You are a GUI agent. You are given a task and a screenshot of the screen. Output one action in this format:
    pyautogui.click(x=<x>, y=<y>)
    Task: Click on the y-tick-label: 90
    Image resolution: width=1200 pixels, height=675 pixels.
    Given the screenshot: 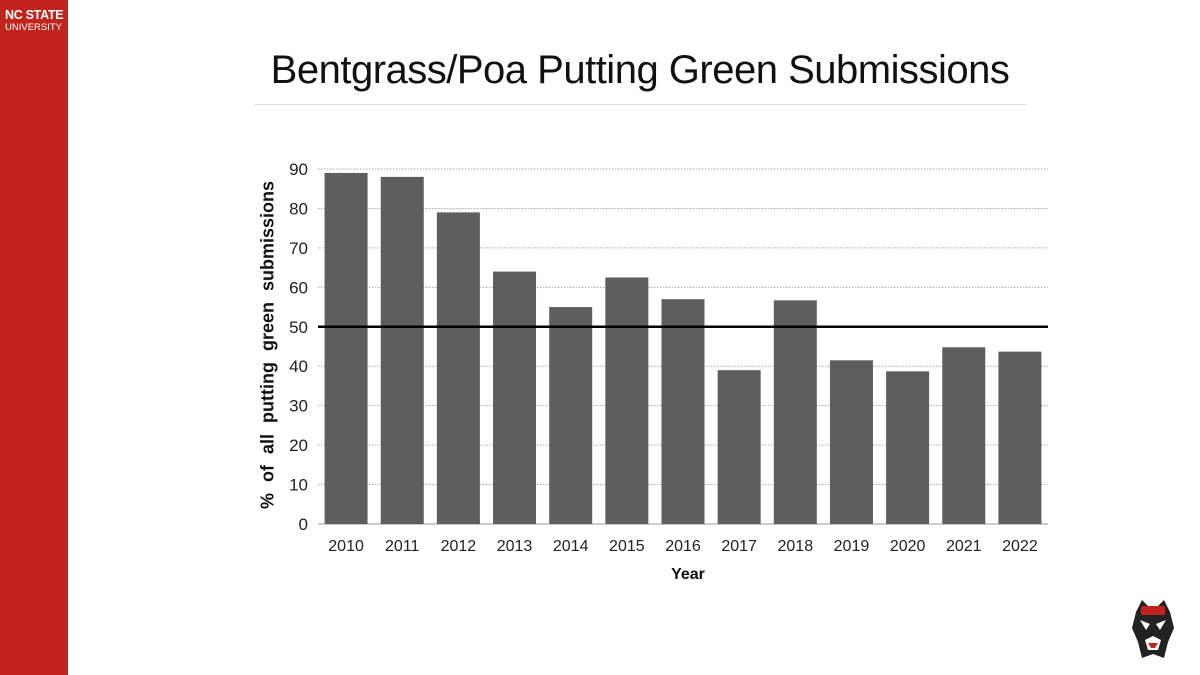 What is the action you would take?
    pyautogui.click(x=298, y=169)
    